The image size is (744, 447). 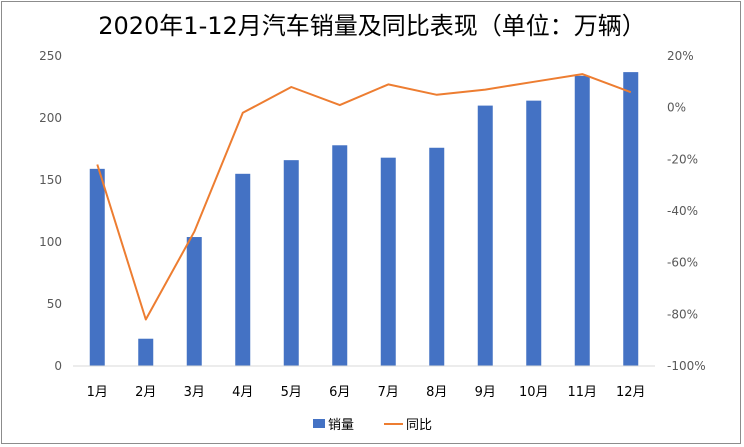 I want to click on chart-title: 2020年1-12月汽车销量及同比表现（单位：万辆）, so click(x=372, y=26).